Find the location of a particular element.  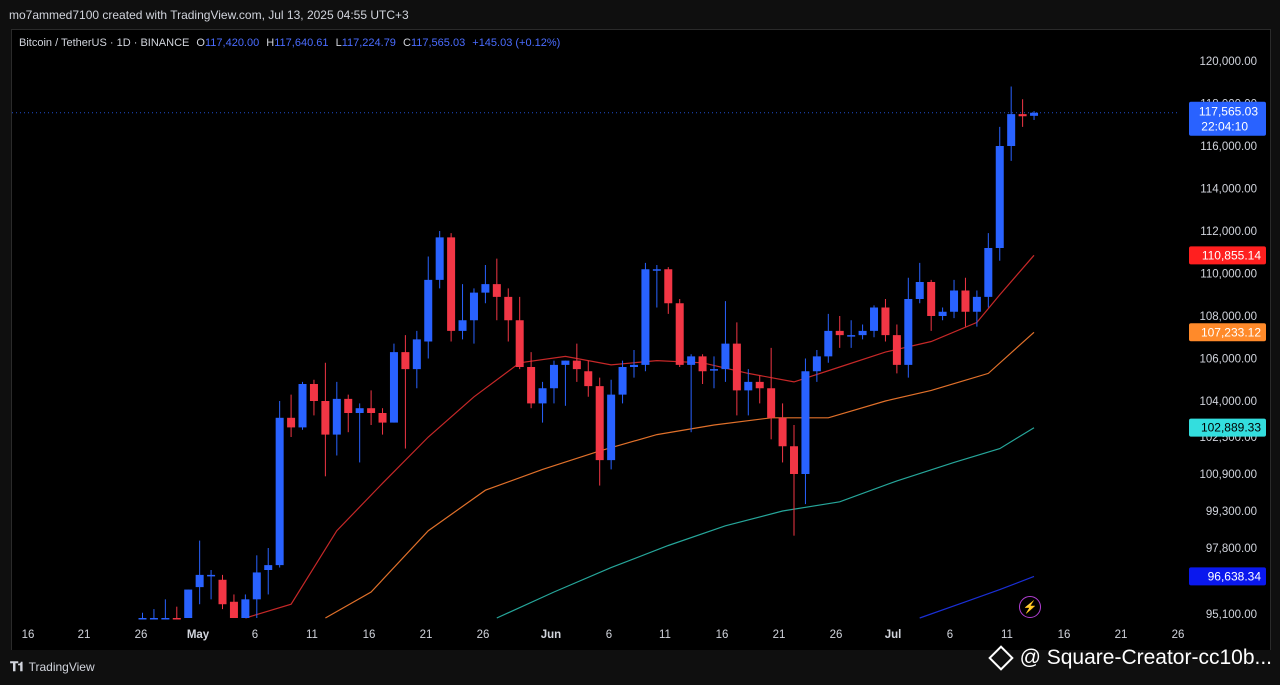

y-tick-label: 110,000.00 is located at coordinates (1228, 275).